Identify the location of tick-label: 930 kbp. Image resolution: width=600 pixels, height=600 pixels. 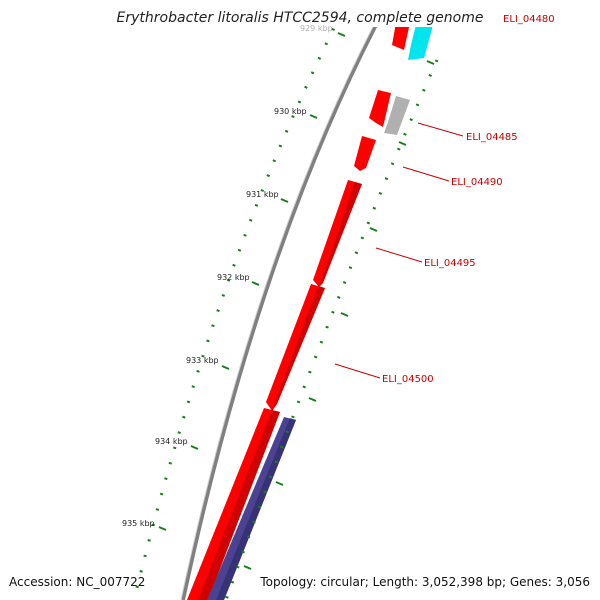
(290, 111).